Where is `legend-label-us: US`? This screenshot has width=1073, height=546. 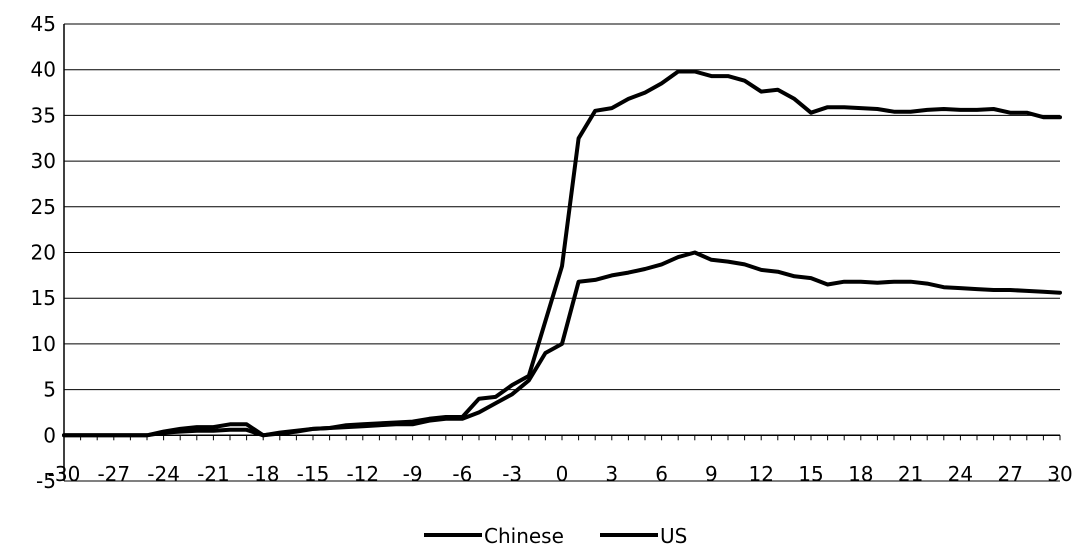
legend-label-us: US is located at coordinates (673, 535).